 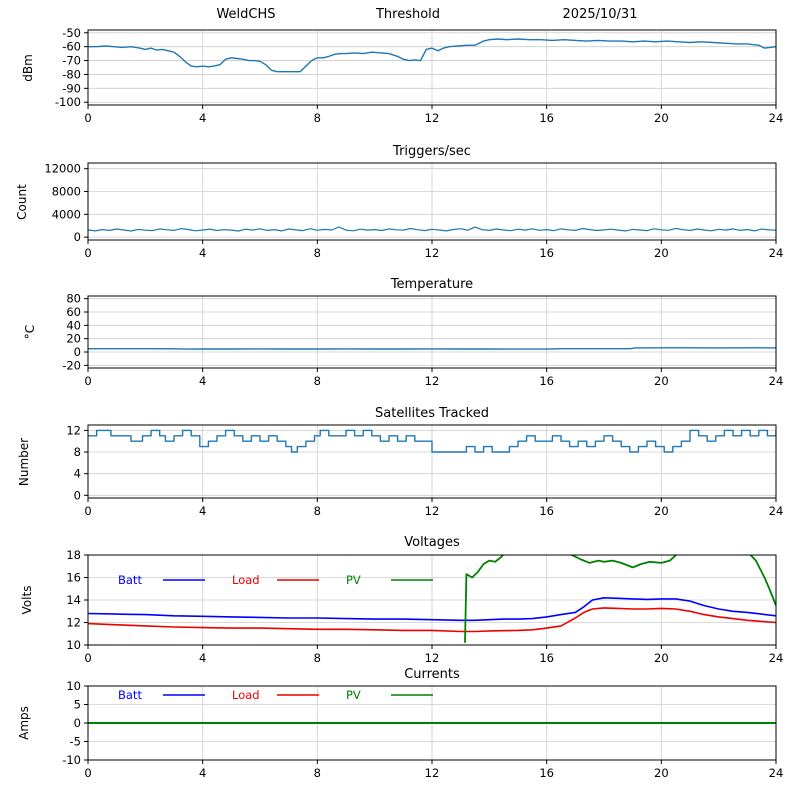 What do you see at coordinates (66, 192) in the screenshot?
I see `y-tick-label: 8000` at bounding box center [66, 192].